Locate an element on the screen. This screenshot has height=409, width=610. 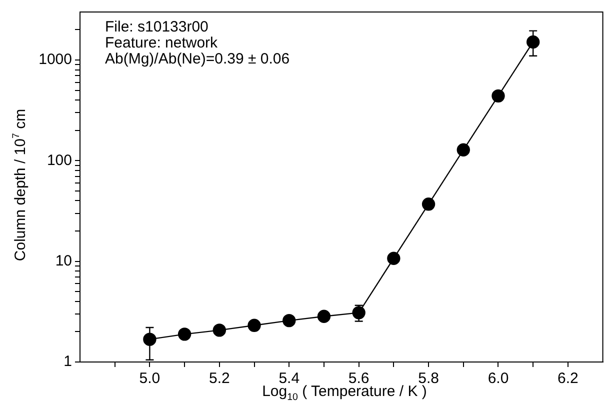
y-tick-label: 100 is located at coordinates (59, 160).